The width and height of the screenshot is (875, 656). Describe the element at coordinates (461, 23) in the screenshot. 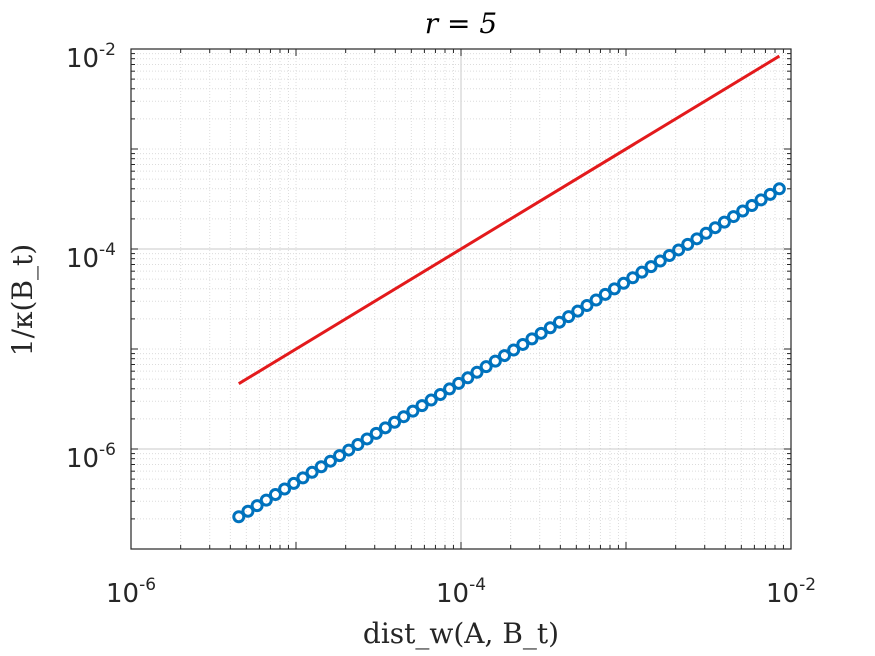

I see `chart-title: r = 5` at that location.